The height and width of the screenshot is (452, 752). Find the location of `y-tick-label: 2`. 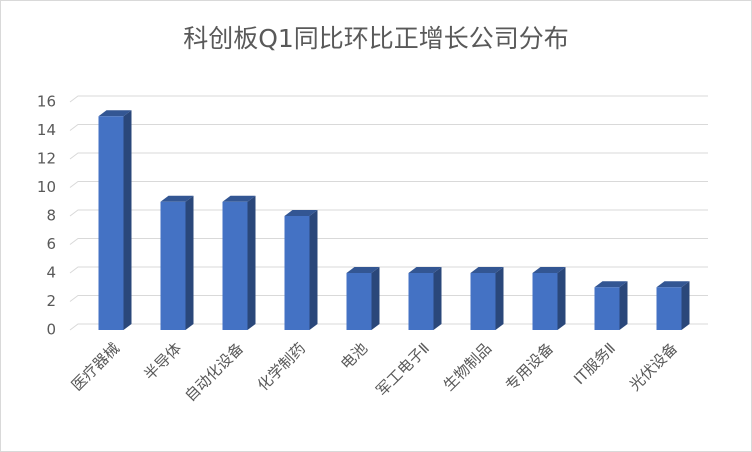

y-tick-label: 2 is located at coordinates (51, 301).